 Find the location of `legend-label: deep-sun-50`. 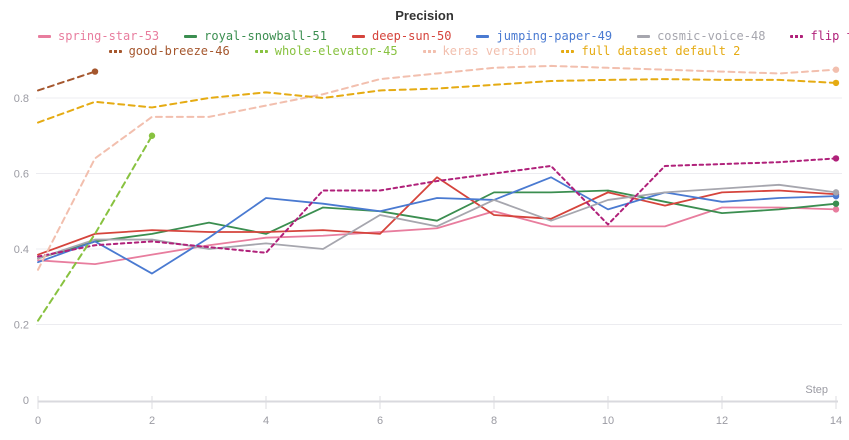

legend-label: deep-sun-50 is located at coordinates (411, 36).